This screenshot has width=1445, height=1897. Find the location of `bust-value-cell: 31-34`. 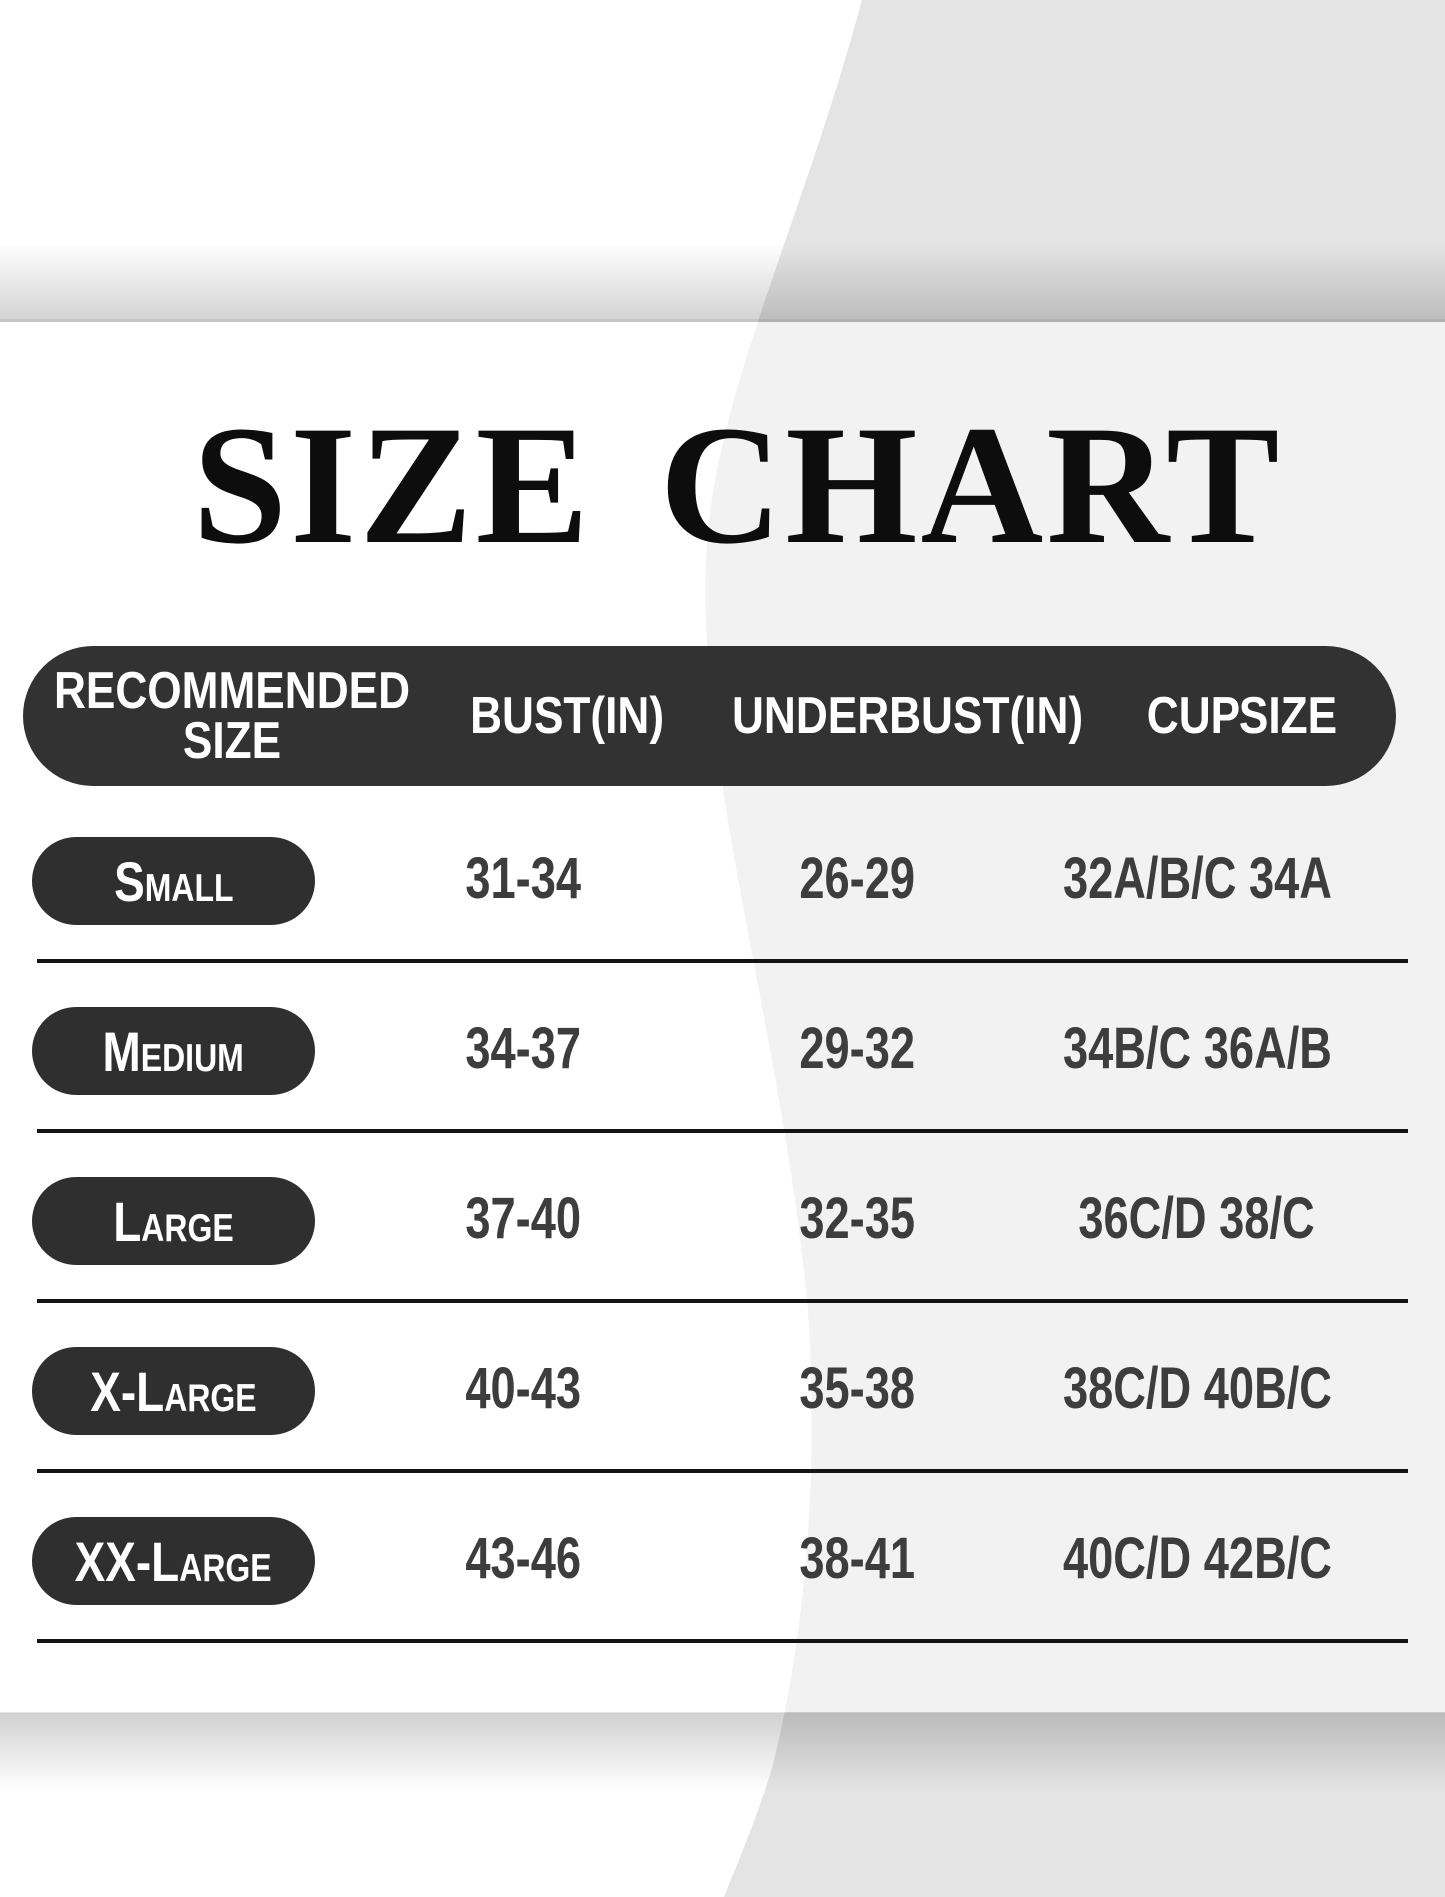

bust-value-cell: 31-34 is located at coordinates (523, 878).